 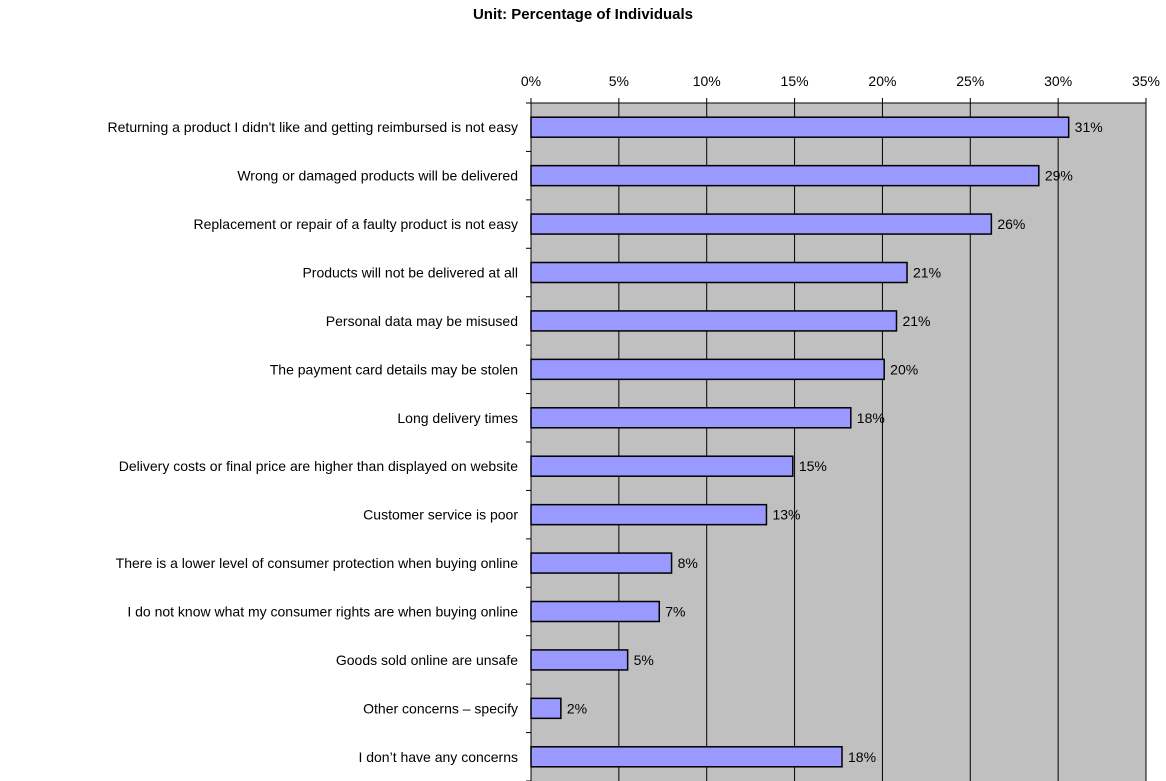 What do you see at coordinates (882, 81) in the screenshot?
I see `x-tick-label: 20%` at bounding box center [882, 81].